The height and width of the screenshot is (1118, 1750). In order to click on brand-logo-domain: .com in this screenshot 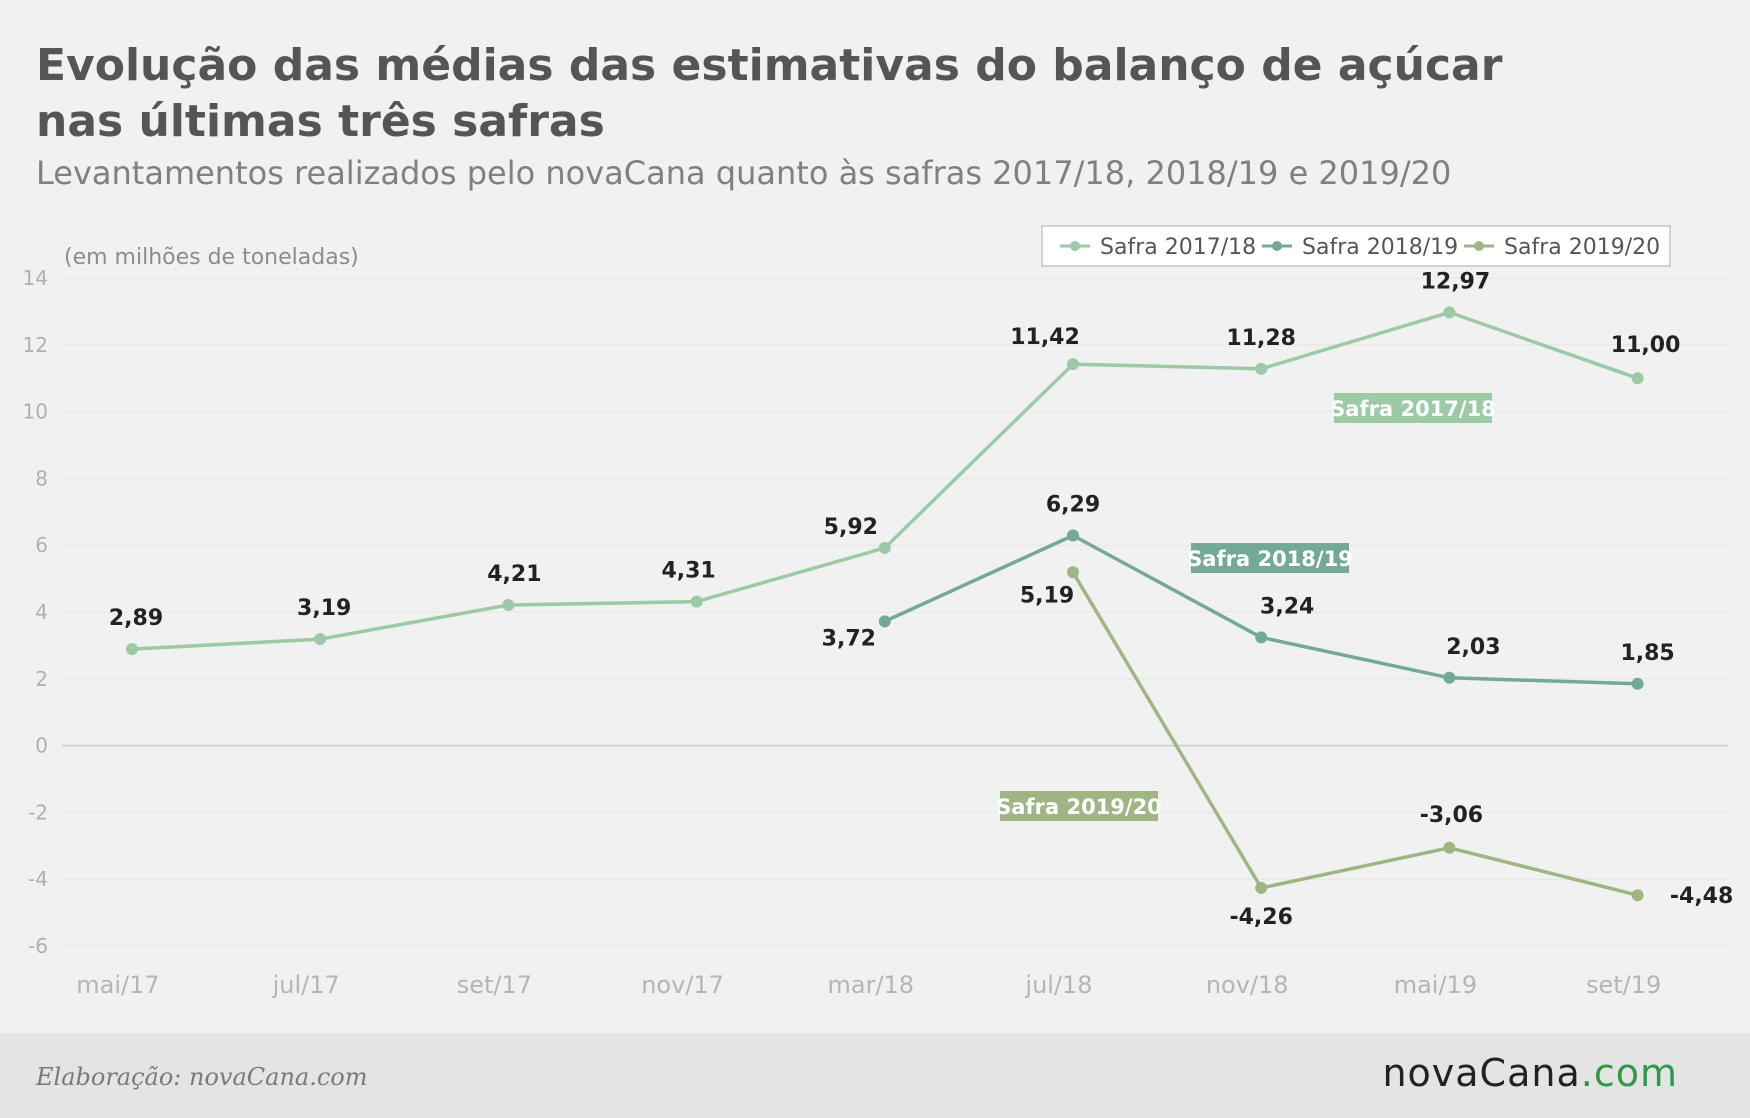, I will do `click(1629, 1073)`.